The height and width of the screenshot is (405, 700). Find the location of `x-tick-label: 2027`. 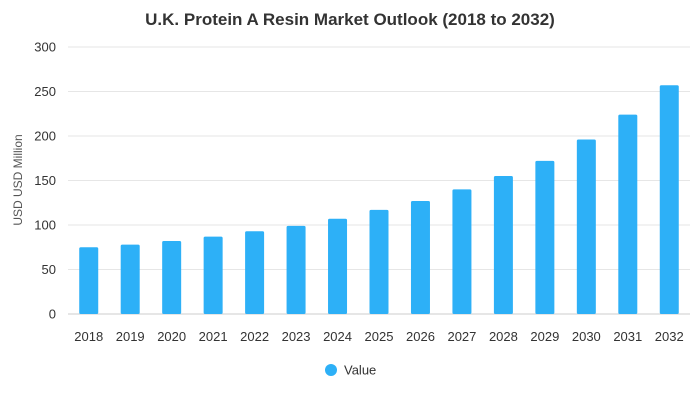

x-tick-label: 2027 is located at coordinates (461, 336).